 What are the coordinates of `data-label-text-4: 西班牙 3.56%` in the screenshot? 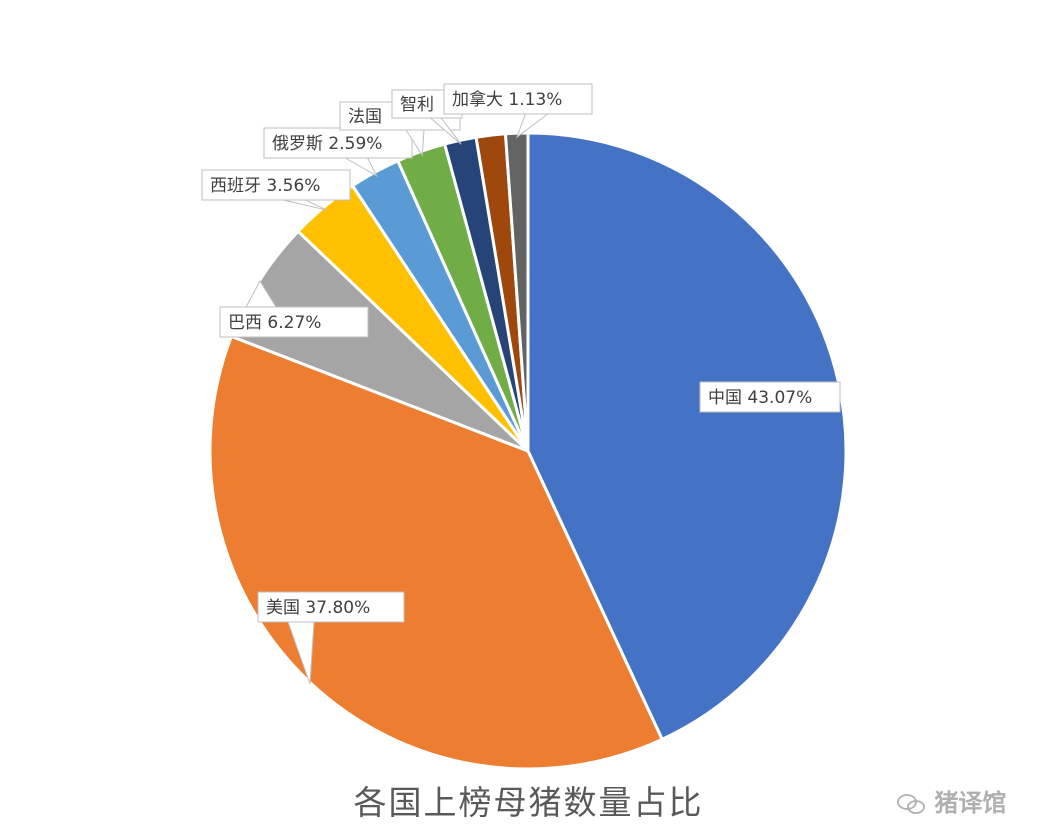 It's located at (265, 186).